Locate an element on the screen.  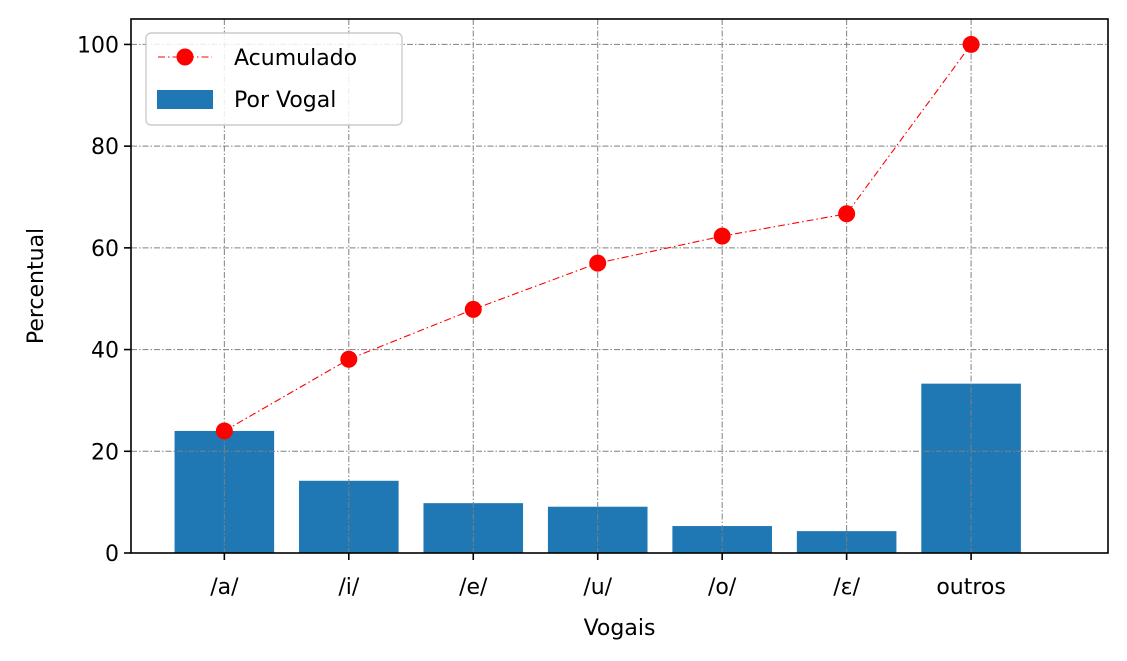
x-tick-label-3: /u/ is located at coordinates (597, 587).